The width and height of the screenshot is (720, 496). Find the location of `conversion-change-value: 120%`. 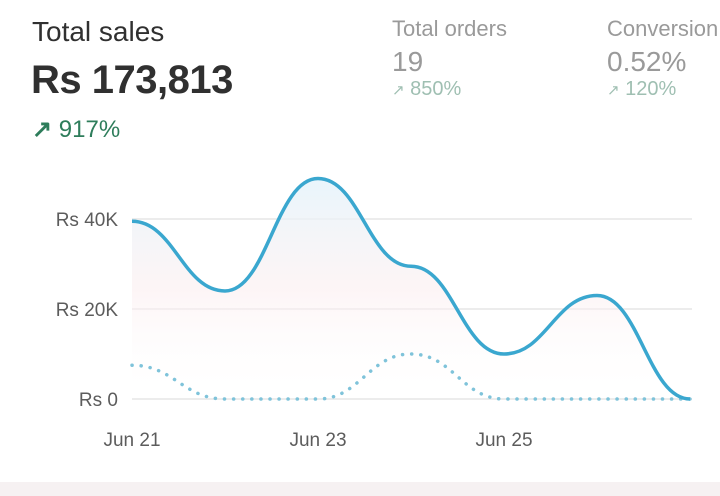

conversion-change-value: 120% is located at coordinates (651, 89).